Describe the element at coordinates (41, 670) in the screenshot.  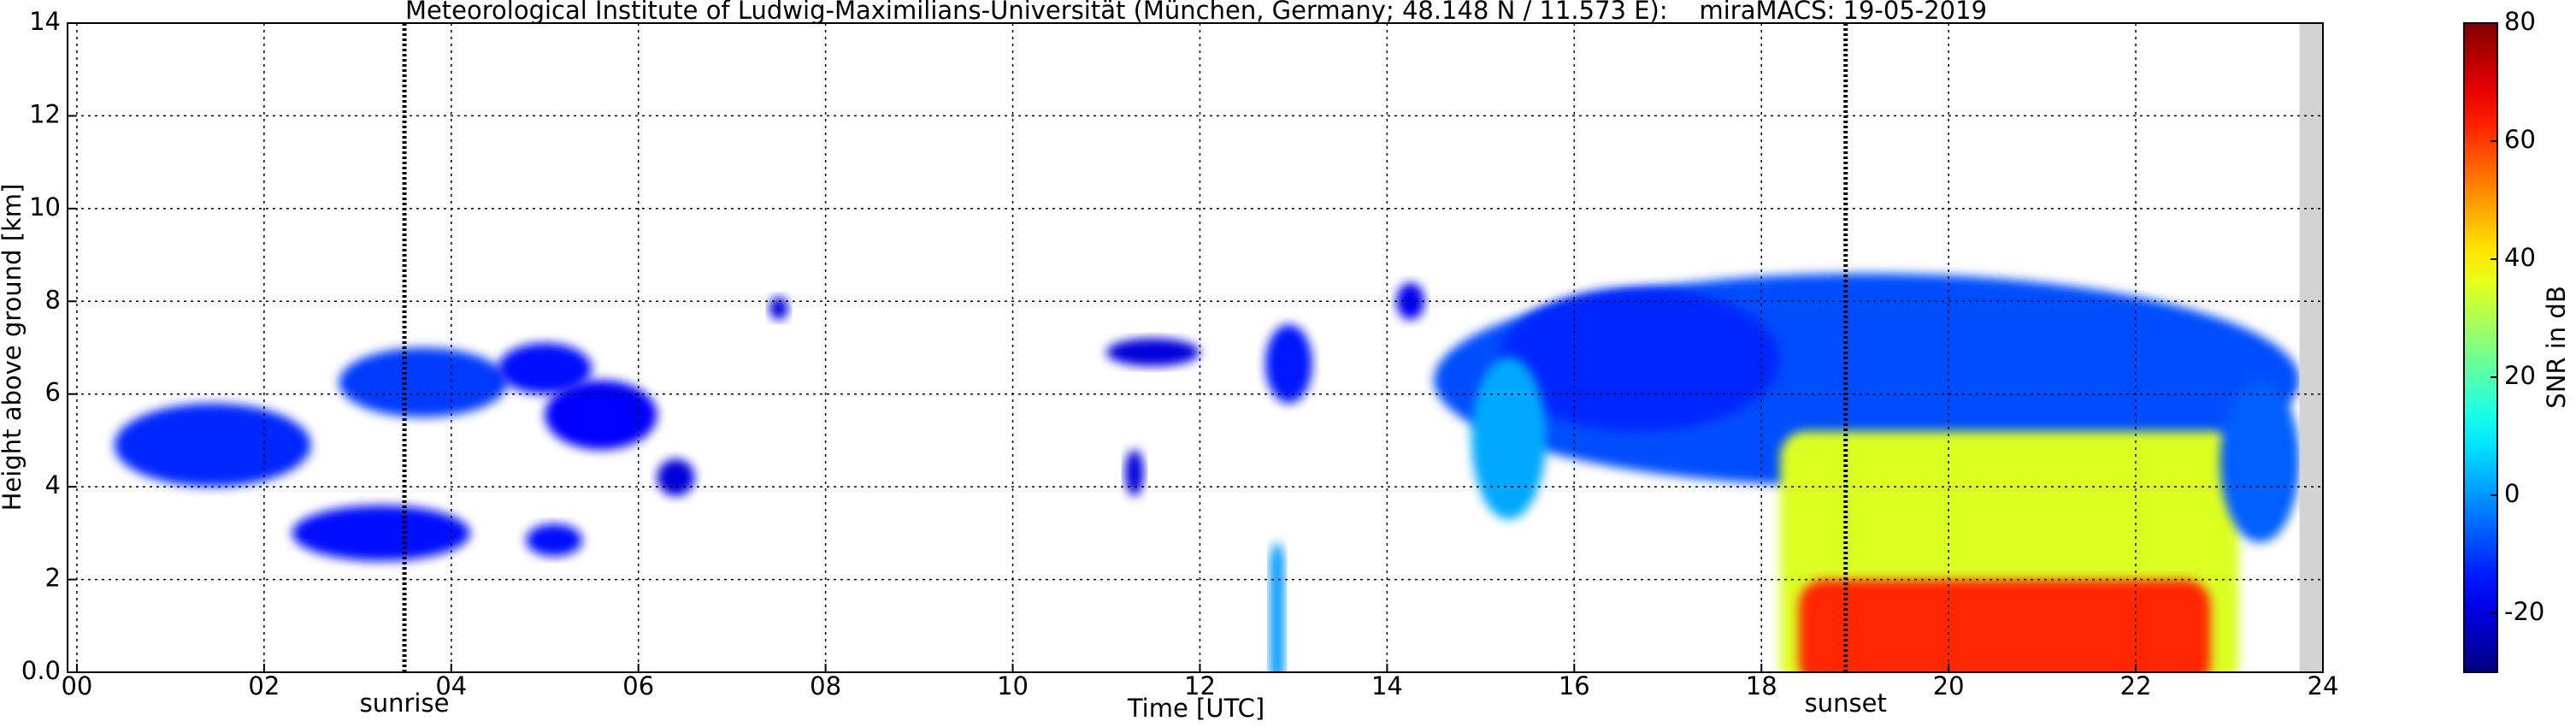
I see `y-tick-label: 0.0` at that location.